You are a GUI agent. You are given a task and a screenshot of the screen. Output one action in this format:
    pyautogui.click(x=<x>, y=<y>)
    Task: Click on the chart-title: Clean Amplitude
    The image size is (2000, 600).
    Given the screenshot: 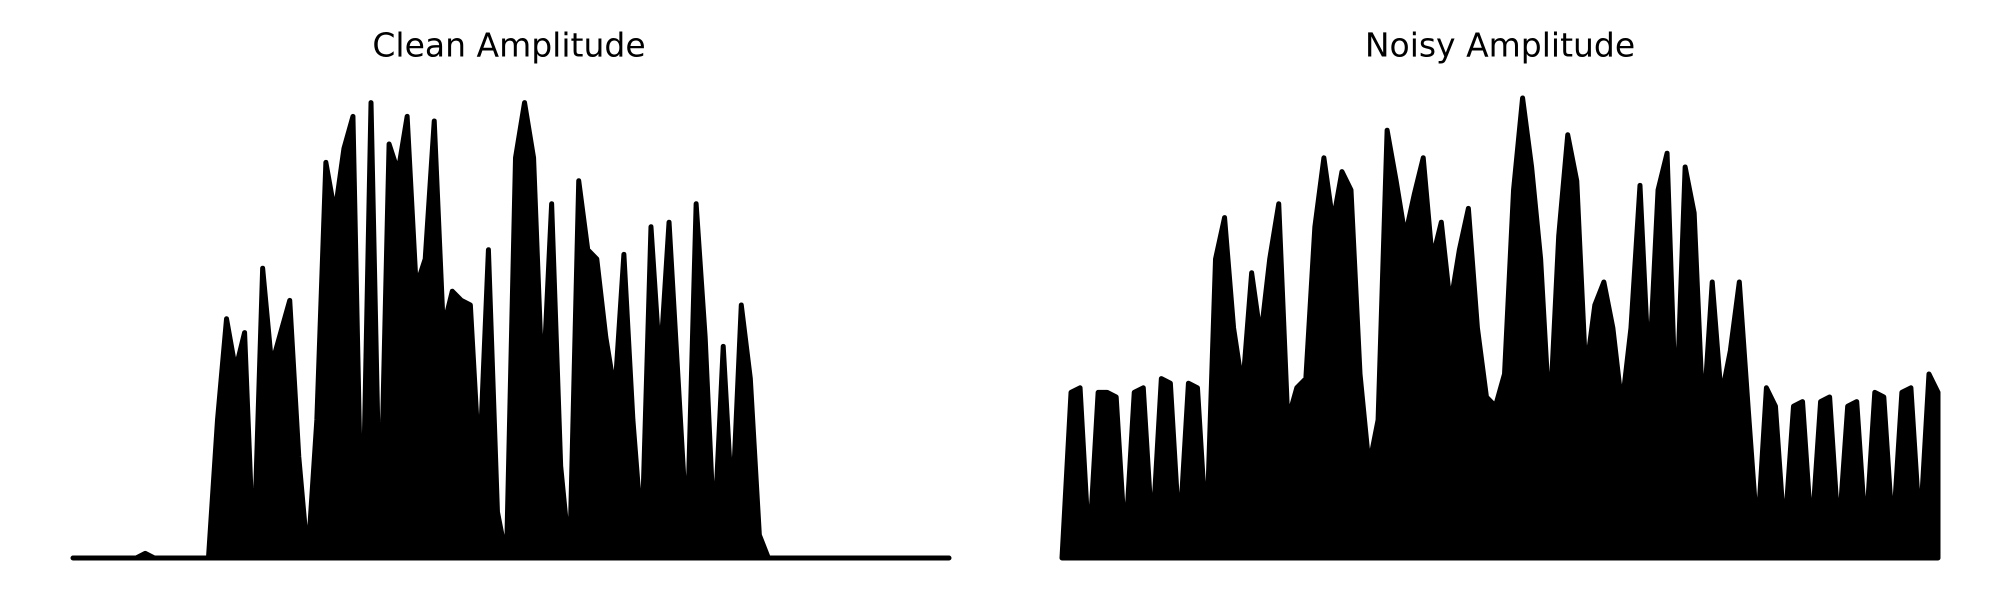 What is the action you would take?
    pyautogui.click(x=508, y=45)
    